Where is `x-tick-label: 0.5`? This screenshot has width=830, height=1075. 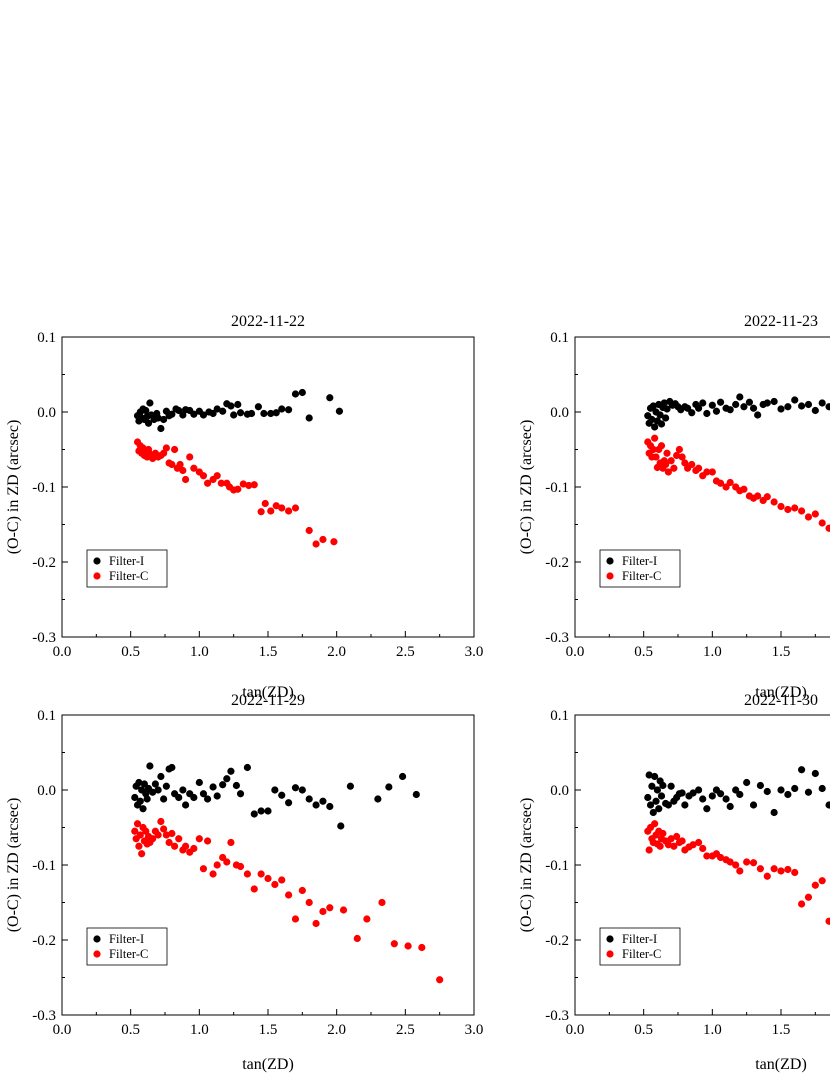
x-tick-label: 0.5 is located at coordinates (643, 652).